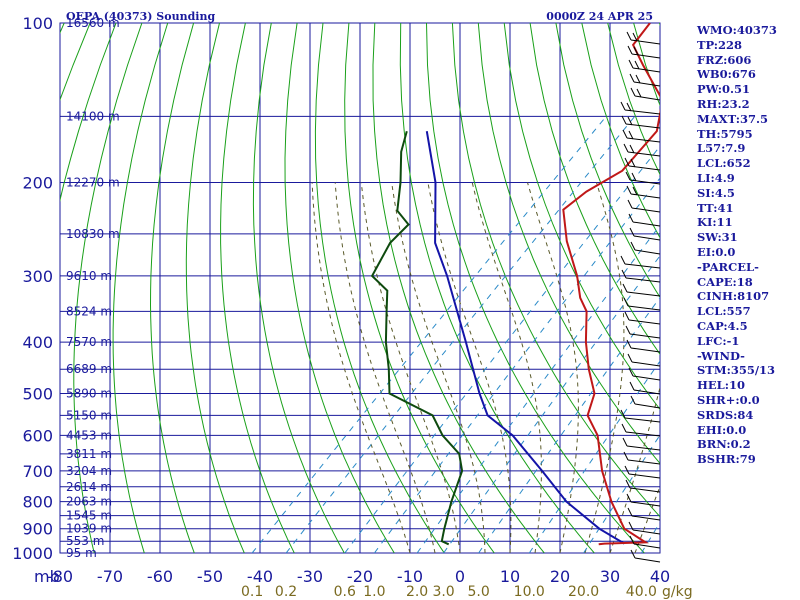 This screenshot has height=600, width=800. I want to click on mixing-ratio-tick-label: 2.0, so click(417, 592).